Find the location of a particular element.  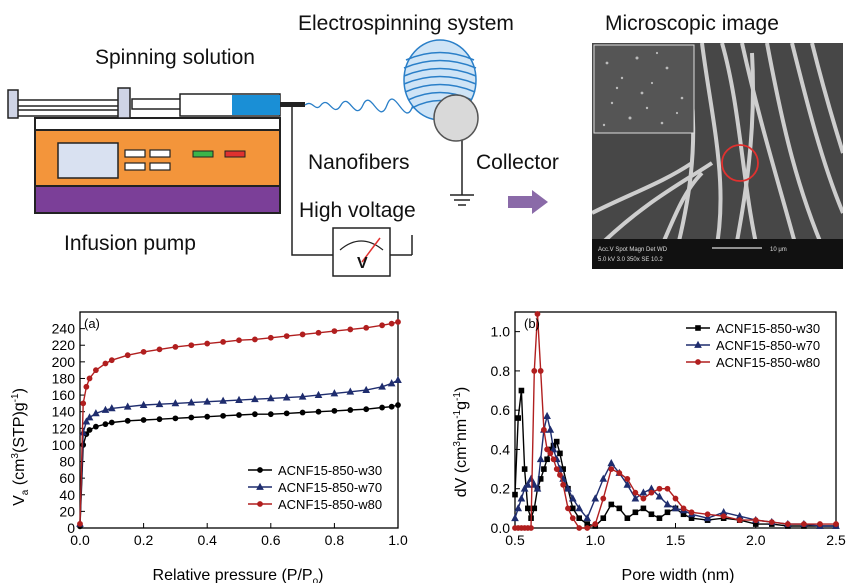

pump-screen is located at coordinates (88, 160).